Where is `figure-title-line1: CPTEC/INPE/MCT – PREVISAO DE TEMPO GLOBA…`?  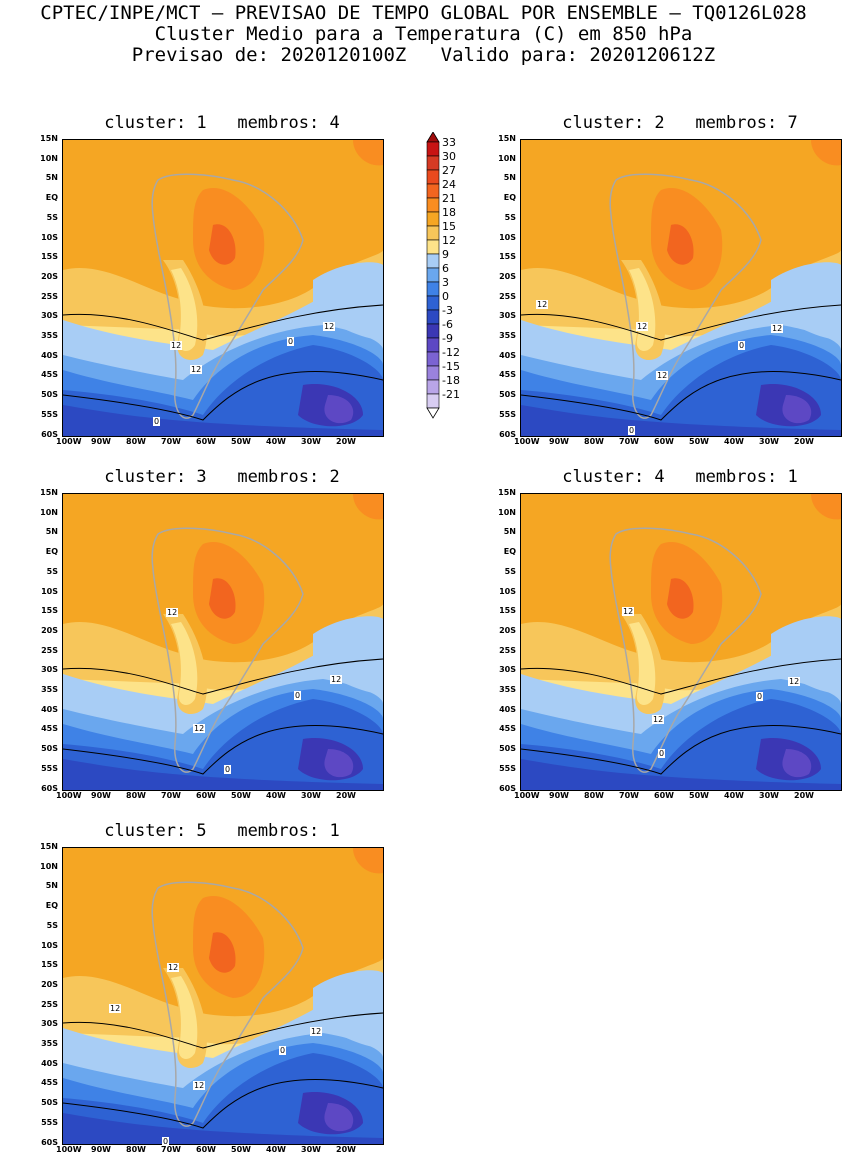 figure-title-line1: CPTEC/INPE/MCT – PREVISAO DE TEMPO GLOBA… is located at coordinates (423, 13).